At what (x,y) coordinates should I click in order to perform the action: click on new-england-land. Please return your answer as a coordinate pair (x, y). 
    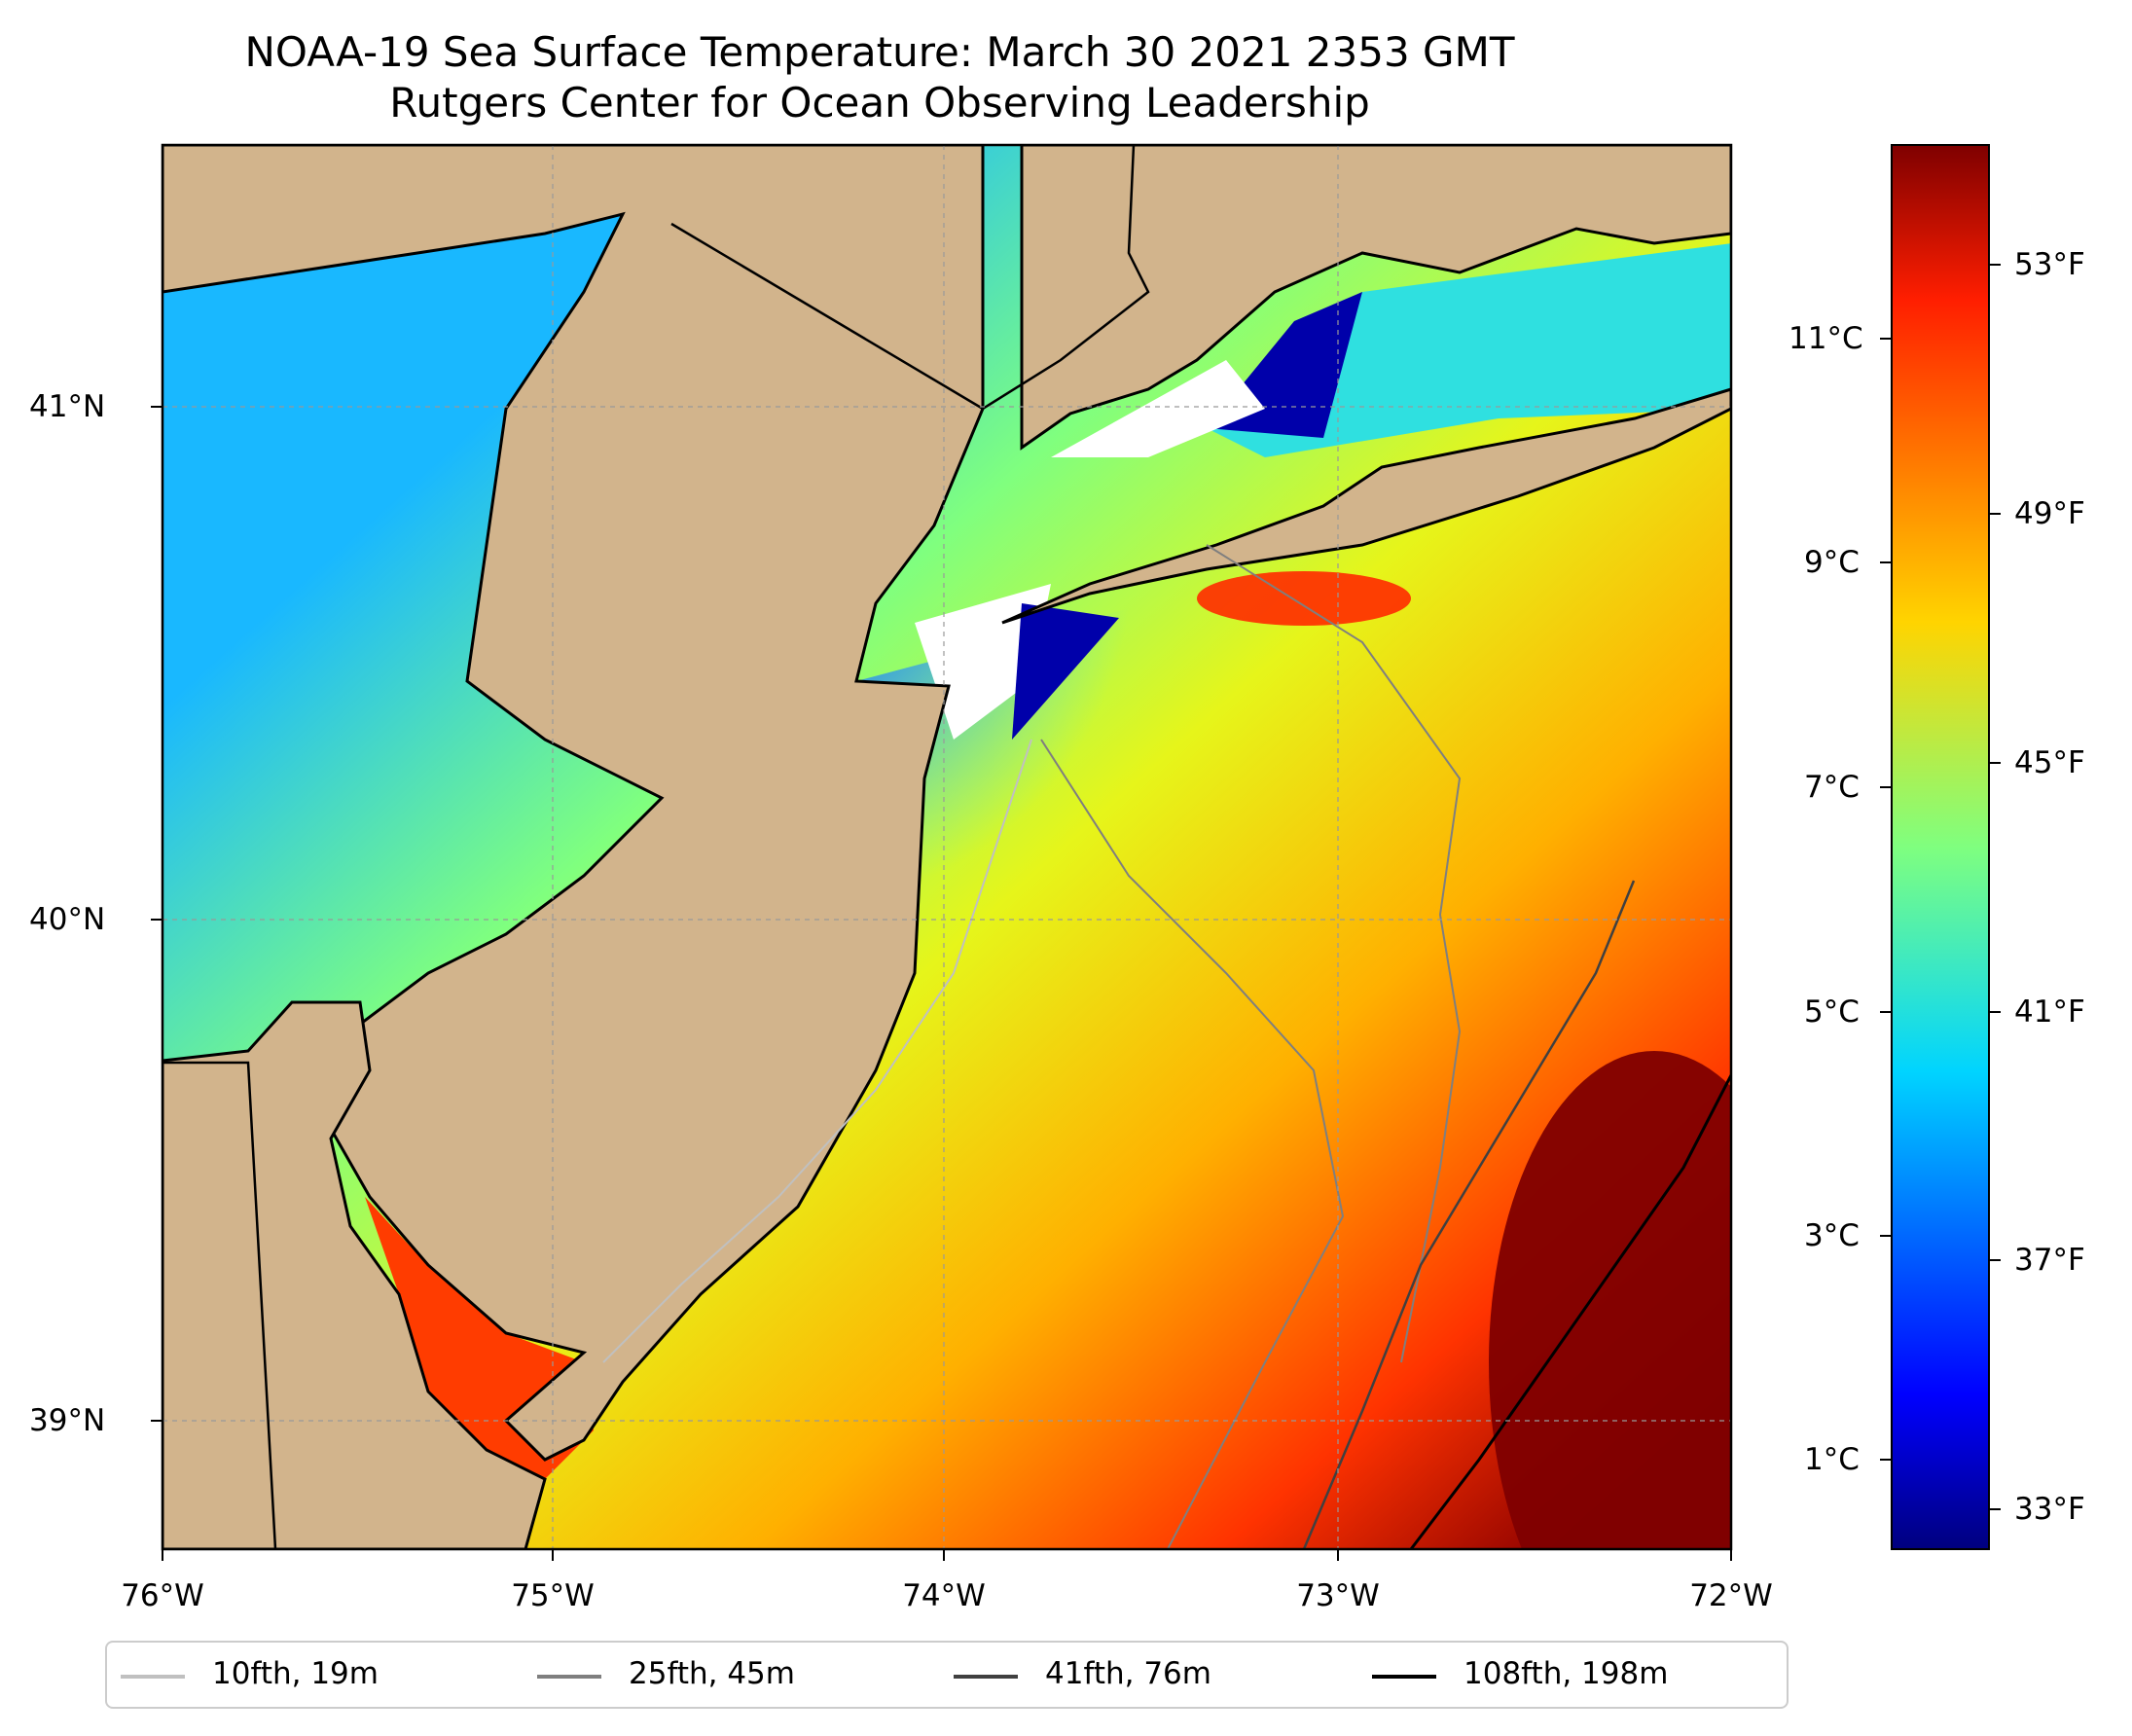
    Looking at the image, I should click on (1375, 298).